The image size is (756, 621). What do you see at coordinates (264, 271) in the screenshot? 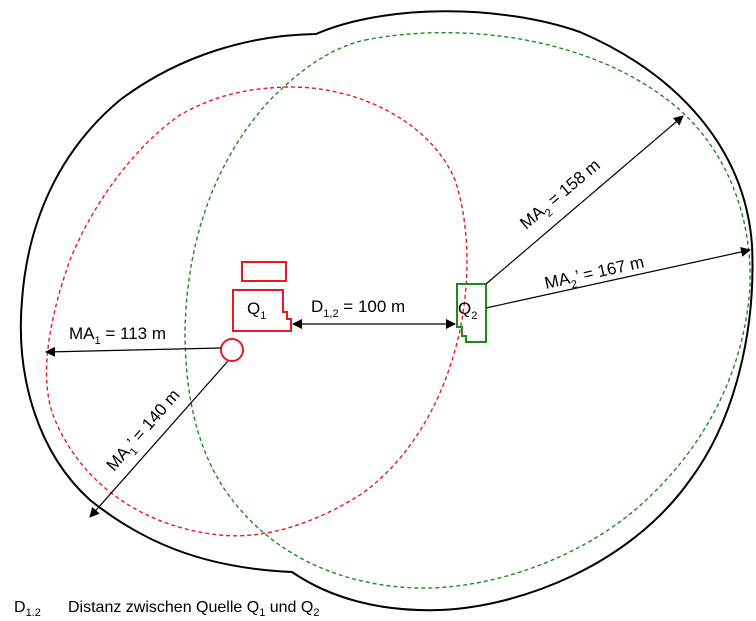
I see `q1-building-small` at bounding box center [264, 271].